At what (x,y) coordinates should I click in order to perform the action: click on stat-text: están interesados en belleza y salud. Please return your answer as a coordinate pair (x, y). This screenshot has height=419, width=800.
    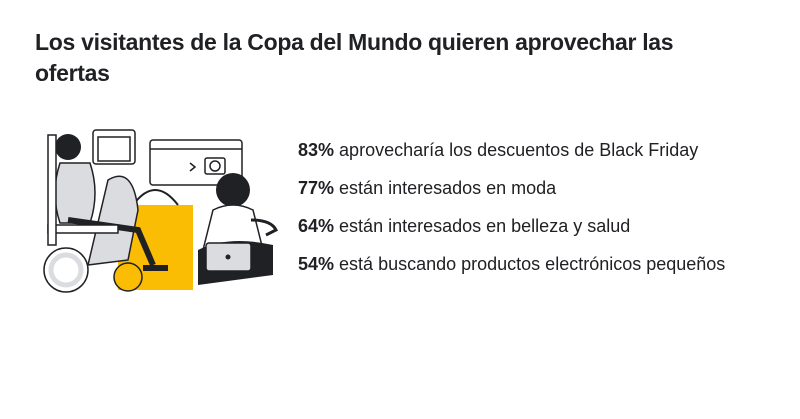
    Looking at the image, I should click on (485, 226).